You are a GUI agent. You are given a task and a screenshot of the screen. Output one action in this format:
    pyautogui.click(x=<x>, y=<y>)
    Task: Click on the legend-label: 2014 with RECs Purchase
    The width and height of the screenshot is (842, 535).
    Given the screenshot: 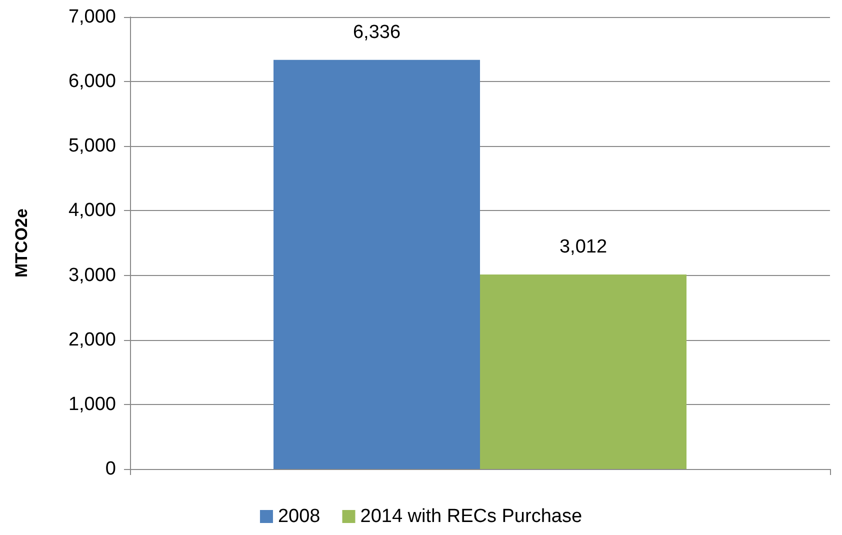 What is the action you would take?
    pyautogui.click(x=471, y=516)
    